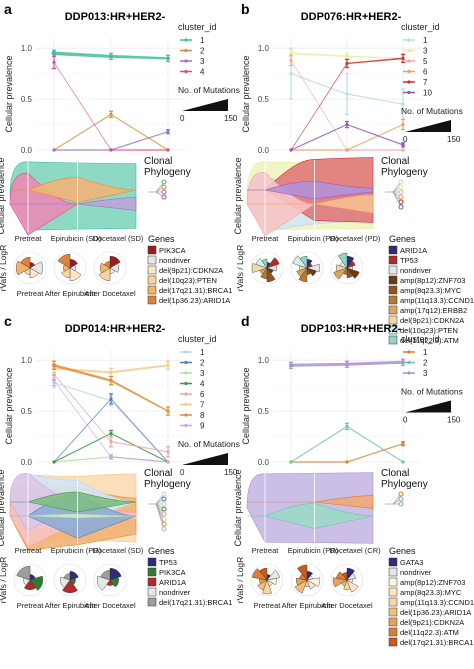 The height and width of the screenshot is (669, 474). What do you see at coordinates (175, 592) in the screenshot?
I see `gene-label: nondriver` at bounding box center [175, 592].